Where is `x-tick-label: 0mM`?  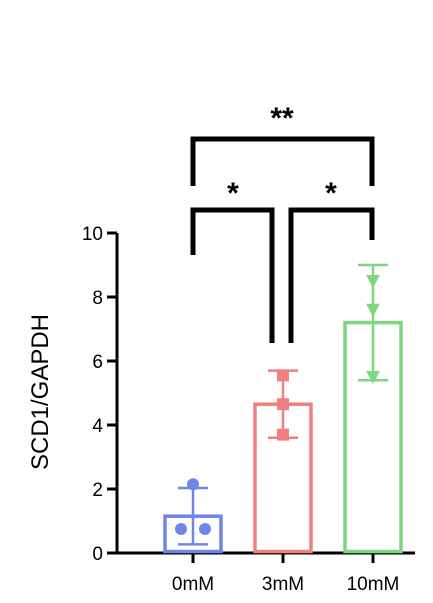 x-tick-label: 0mM is located at coordinates (193, 584).